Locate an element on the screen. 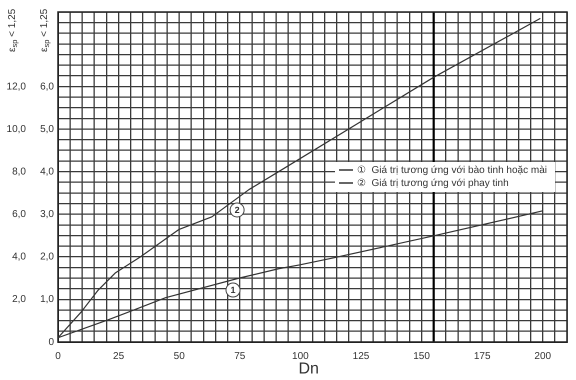 The height and width of the screenshot is (380, 576). annotation: 2 is located at coordinates (237, 209).